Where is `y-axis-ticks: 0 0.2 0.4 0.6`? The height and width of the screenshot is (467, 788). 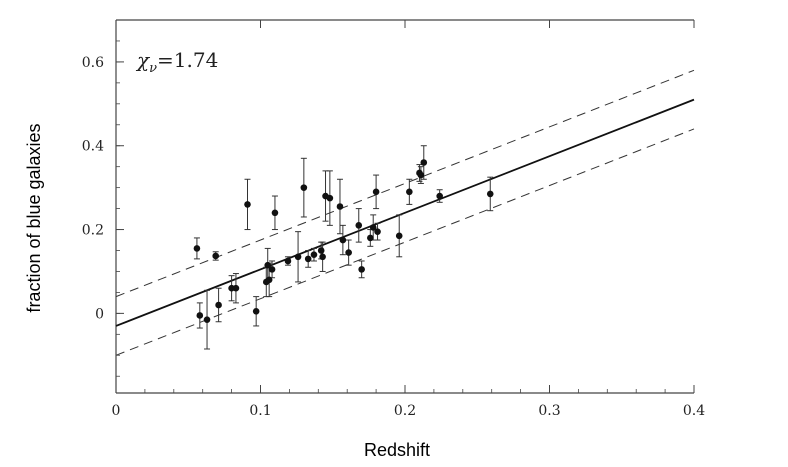 y-axis-ticks: 0 0.2 0.4 0.6 is located at coordinates (103, 208).